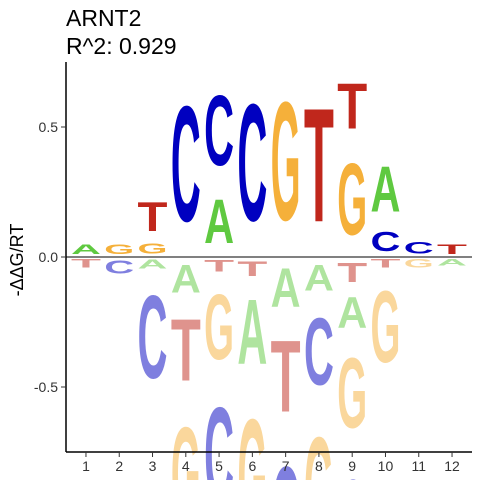 The image size is (480, 480). I want to click on x-axis-ticks: 1 2 3 4 5 6 7 8 9 10 11 12, so click(271, 463).